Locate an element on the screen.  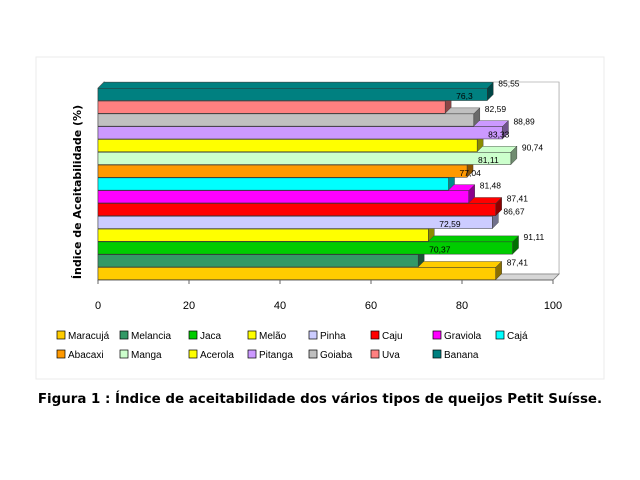
legend-item: Abacaxi is located at coordinates (80, 355).